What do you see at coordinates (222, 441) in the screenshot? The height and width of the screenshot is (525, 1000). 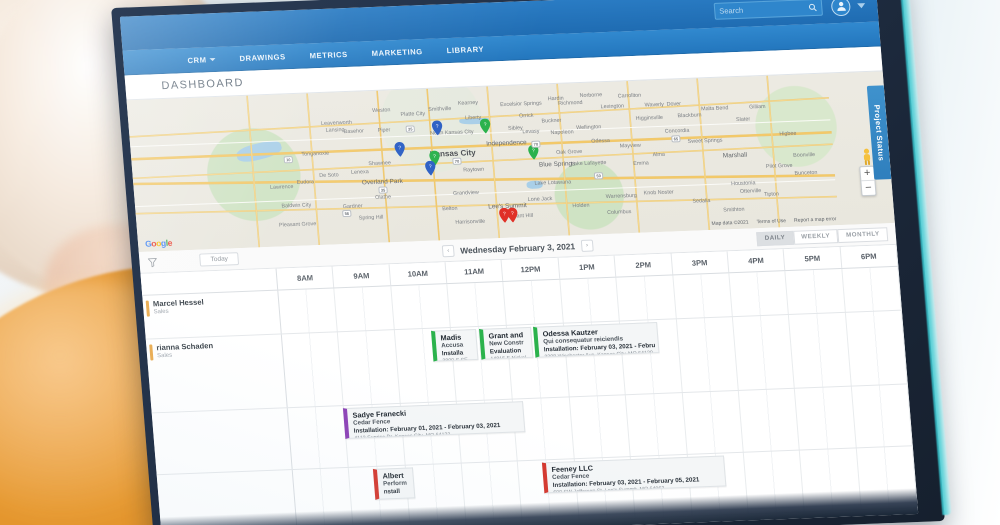 I see `resource-label` at bounding box center [222, 441].